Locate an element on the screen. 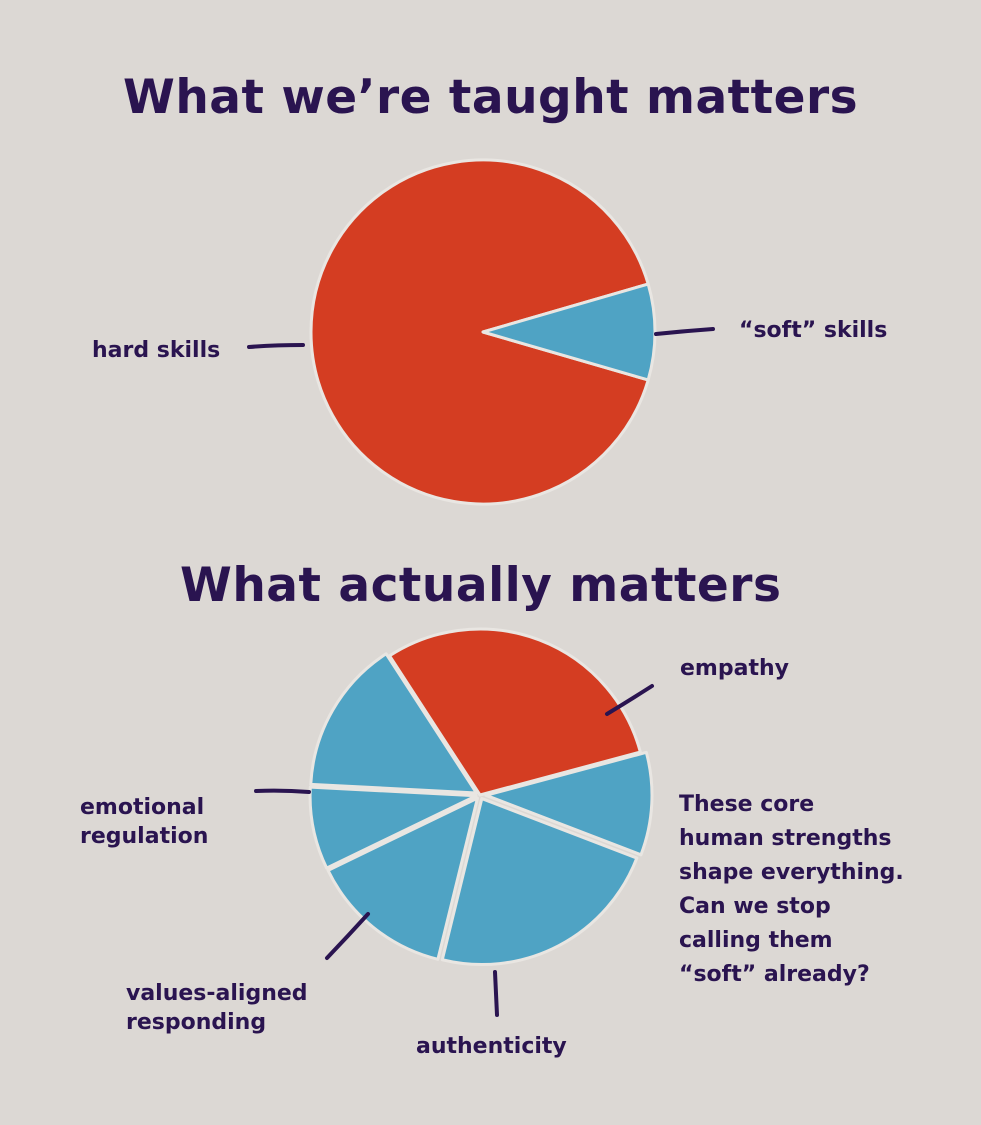  label-authenticity: authenticity is located at coordinates (491, 1046).